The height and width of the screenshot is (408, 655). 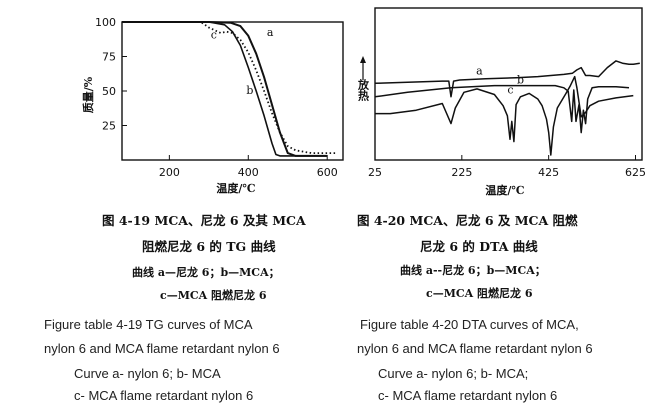 I want to click on tg-series-c-line, so click(x=229, y=88).